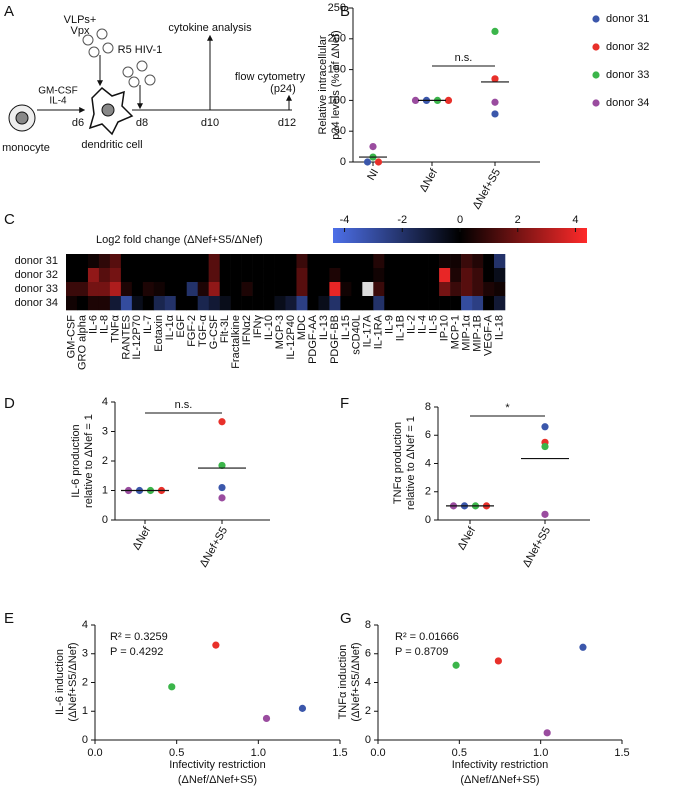  Describe the element at coordinates (85, 654) in the screenshot. I see `y-tick-label: 3` at that location.